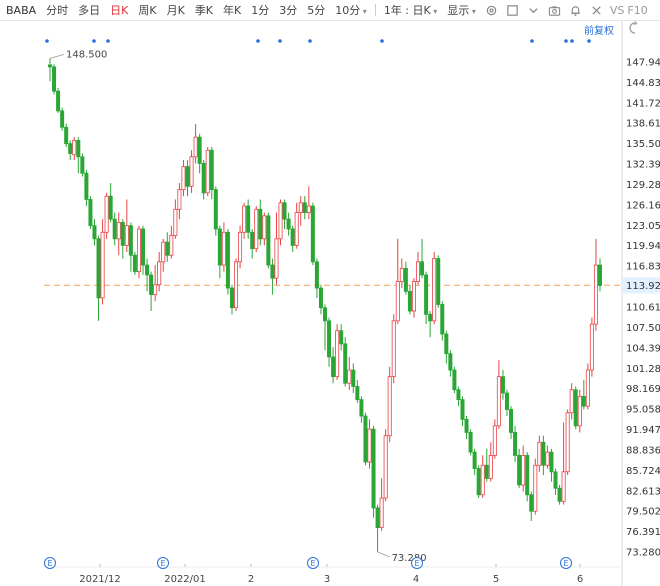 The image size is (660, 586). What do you see at coordinates (599, 31) in the screenshot?
I see `adjusted-price-toggle: 前复权` at bounding box center [599, 31].